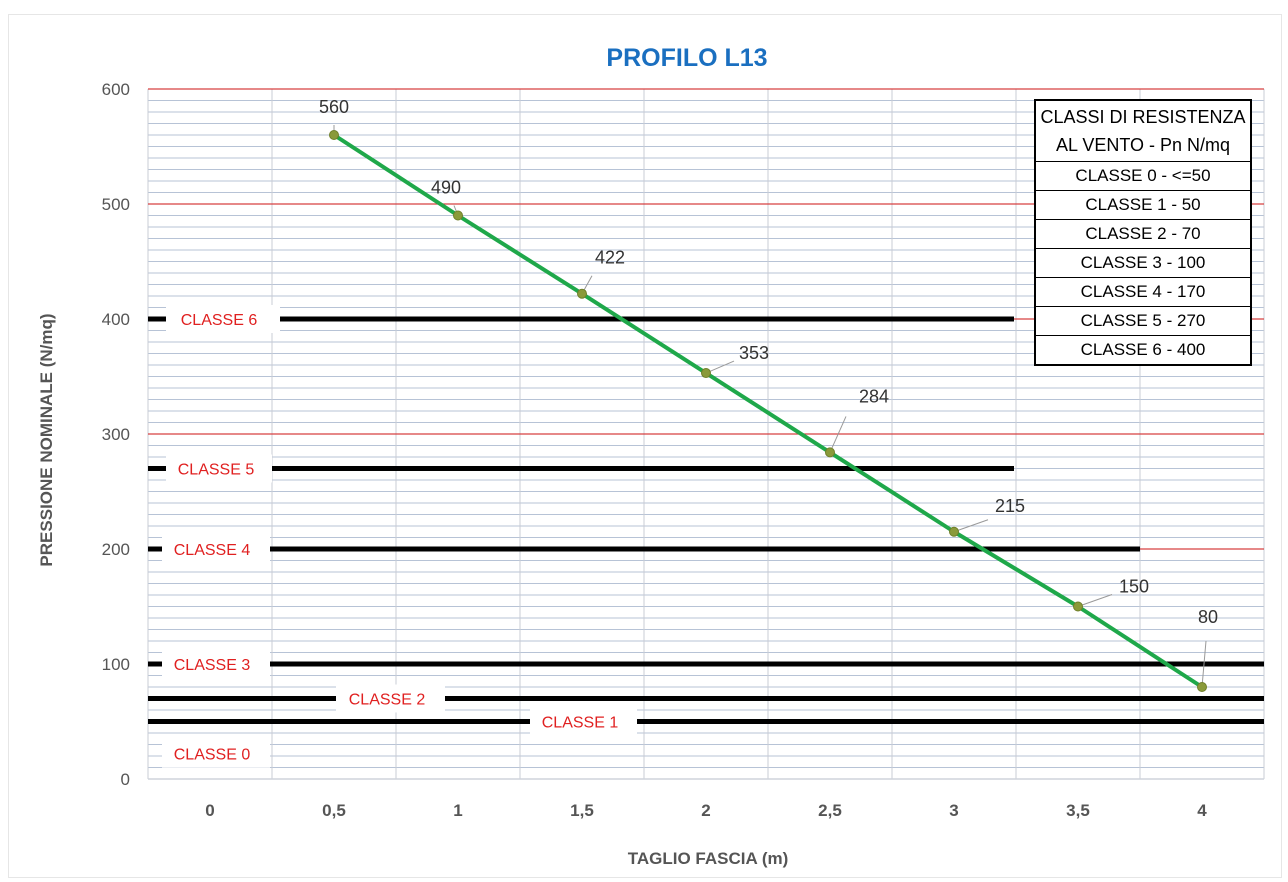  I want to click on x-tick-label-2-5: 2,5, so click(830, 810).